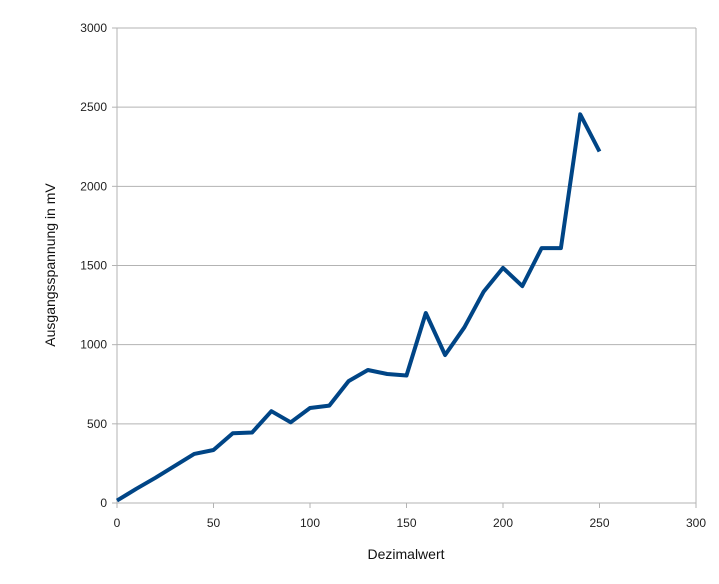 The image size is (719, 584). I want to click on y-tick-labels: 0 500 1000 1500 2000 2500 3000, so click(93, 265).